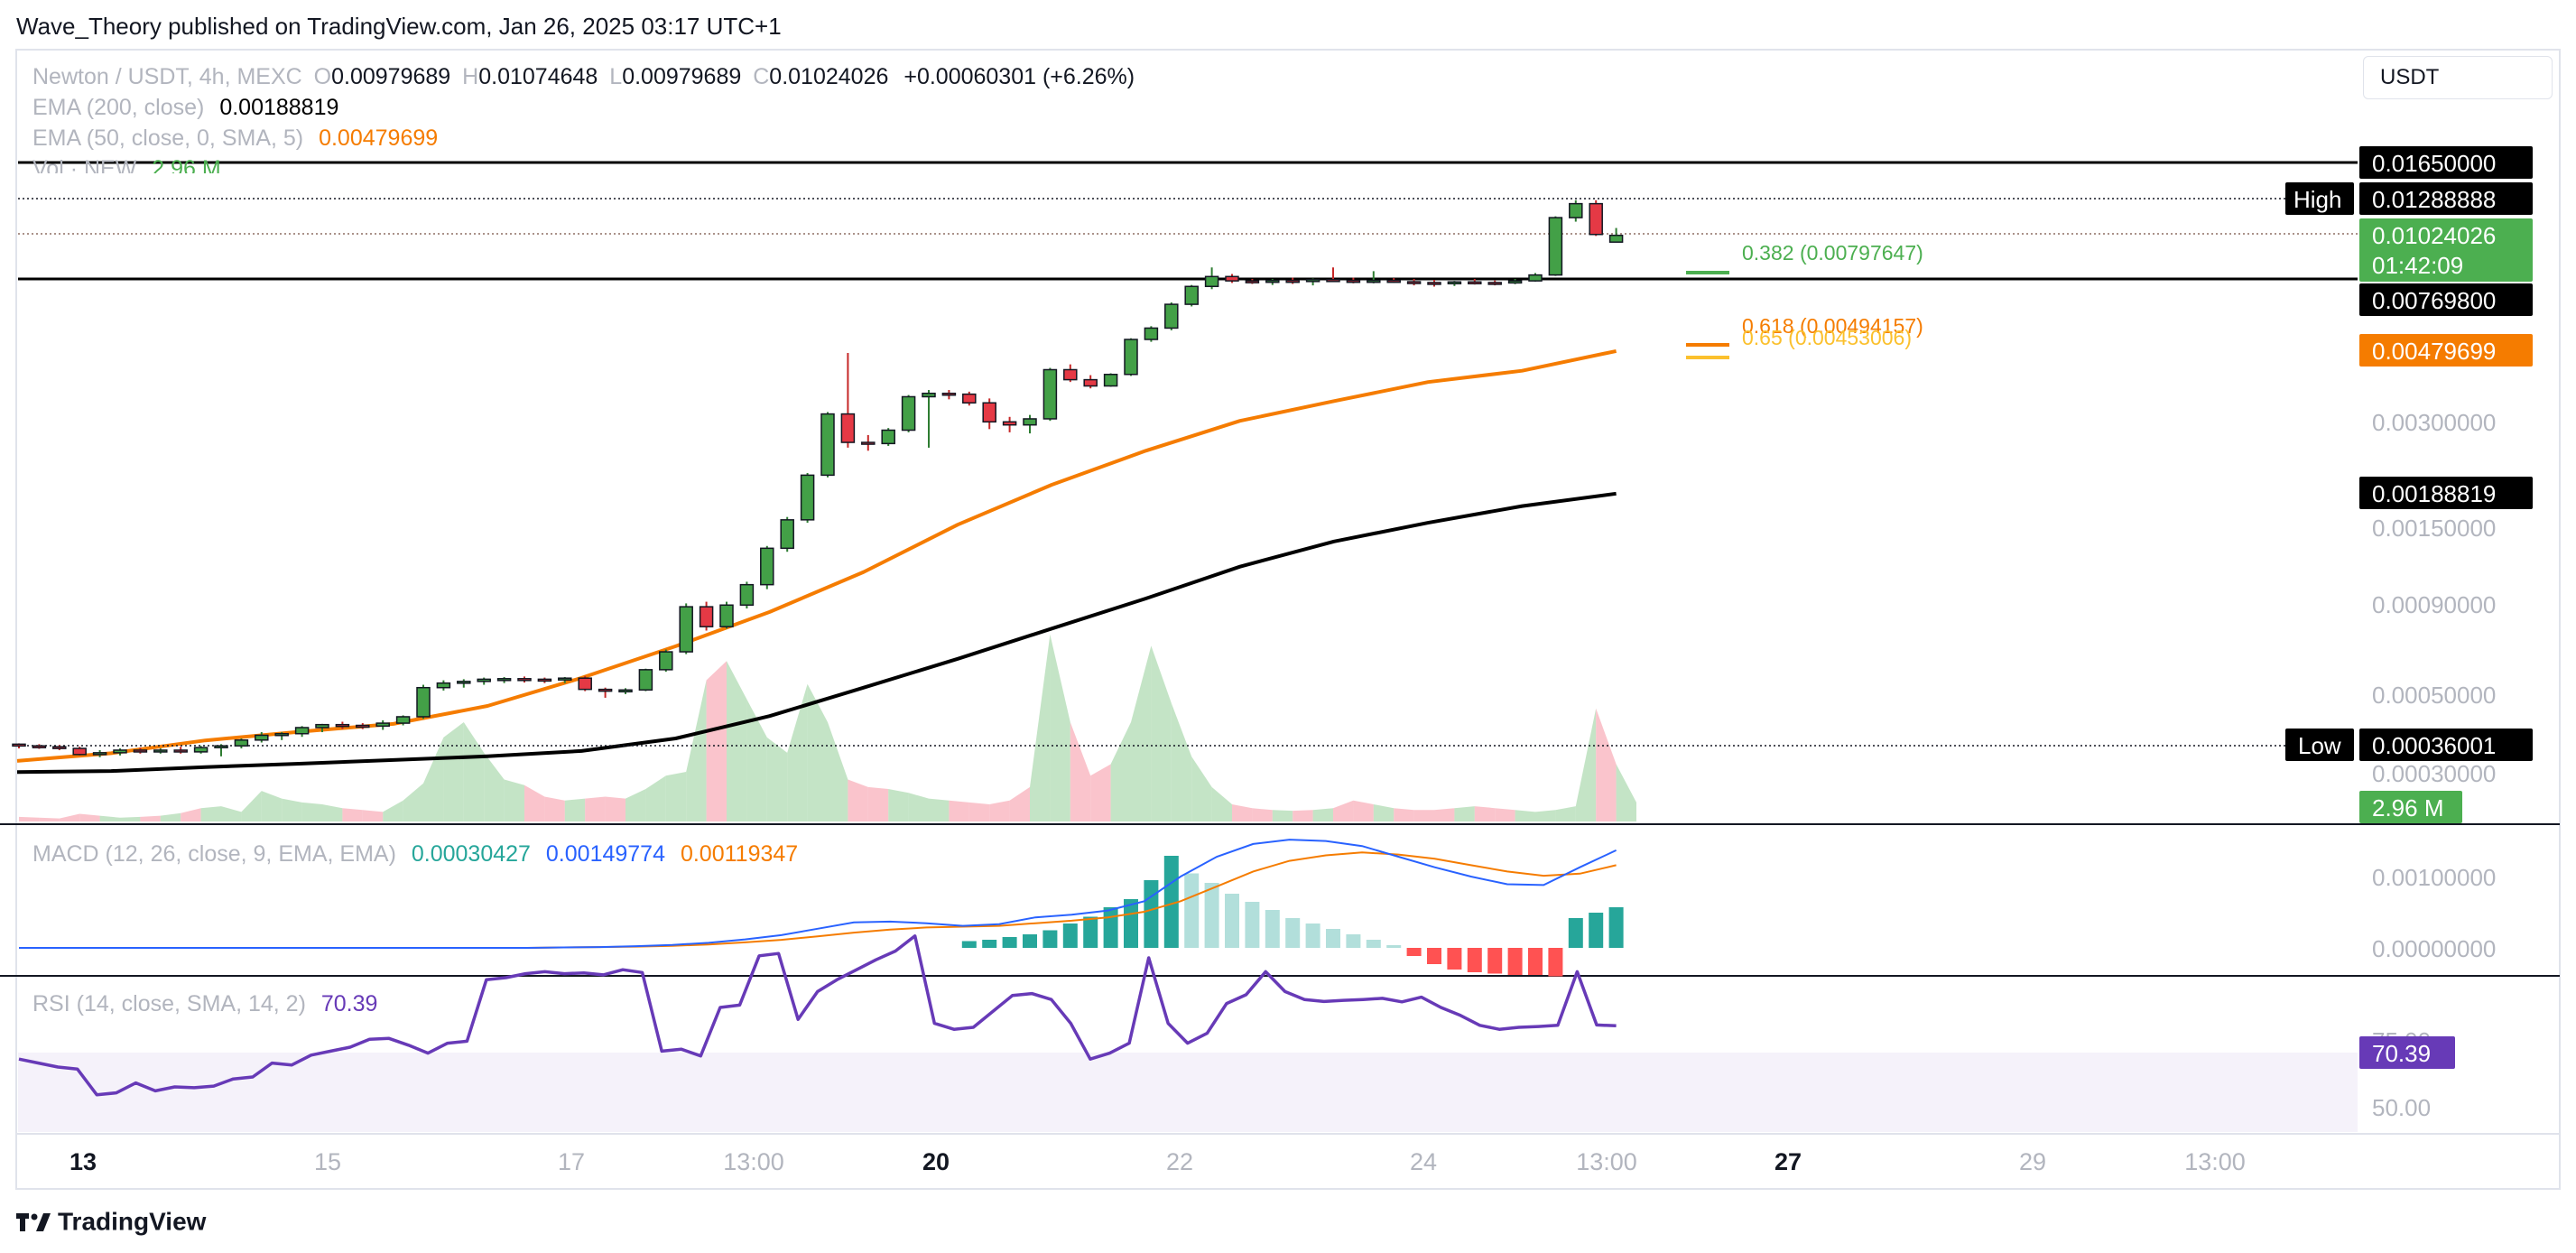 This screenshot has height=1253, width=2576. Describe the element at coordinates (616, 76) in the screenshot. I see `low-label: L` at that location.